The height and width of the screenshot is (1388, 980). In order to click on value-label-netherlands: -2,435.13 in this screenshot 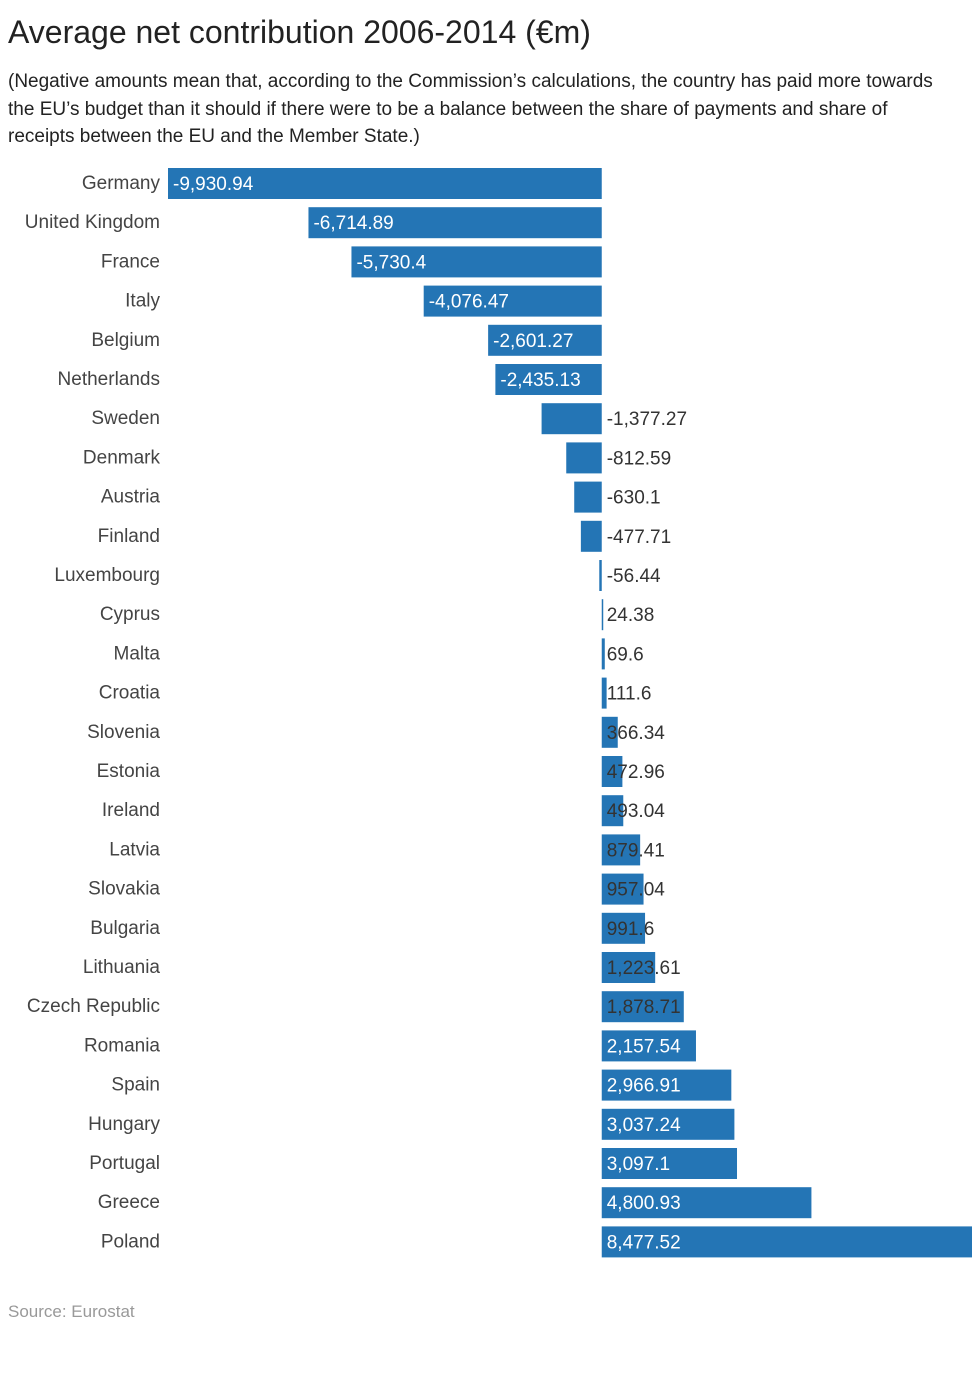, I will do `click(540, 380)`.